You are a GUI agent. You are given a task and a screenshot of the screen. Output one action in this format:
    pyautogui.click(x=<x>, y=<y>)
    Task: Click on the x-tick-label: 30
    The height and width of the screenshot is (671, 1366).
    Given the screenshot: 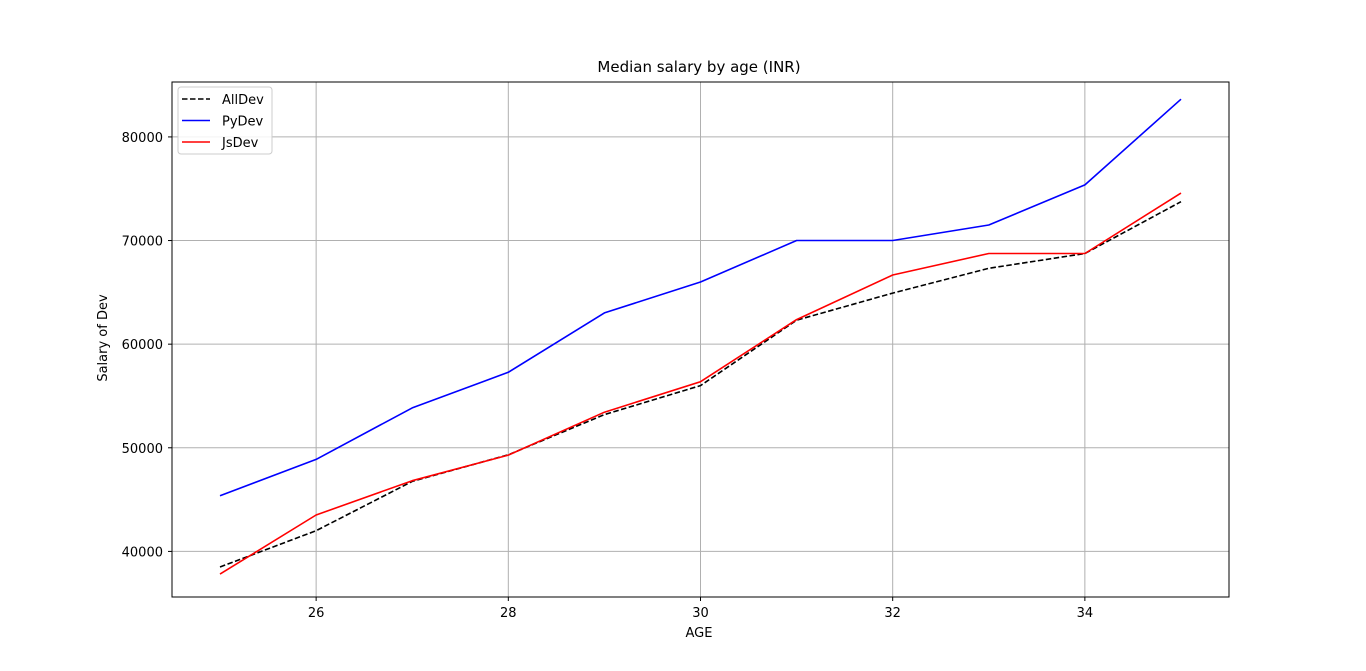 What is the action you would take?
    pyautogui.click(x=700, y=613)
    